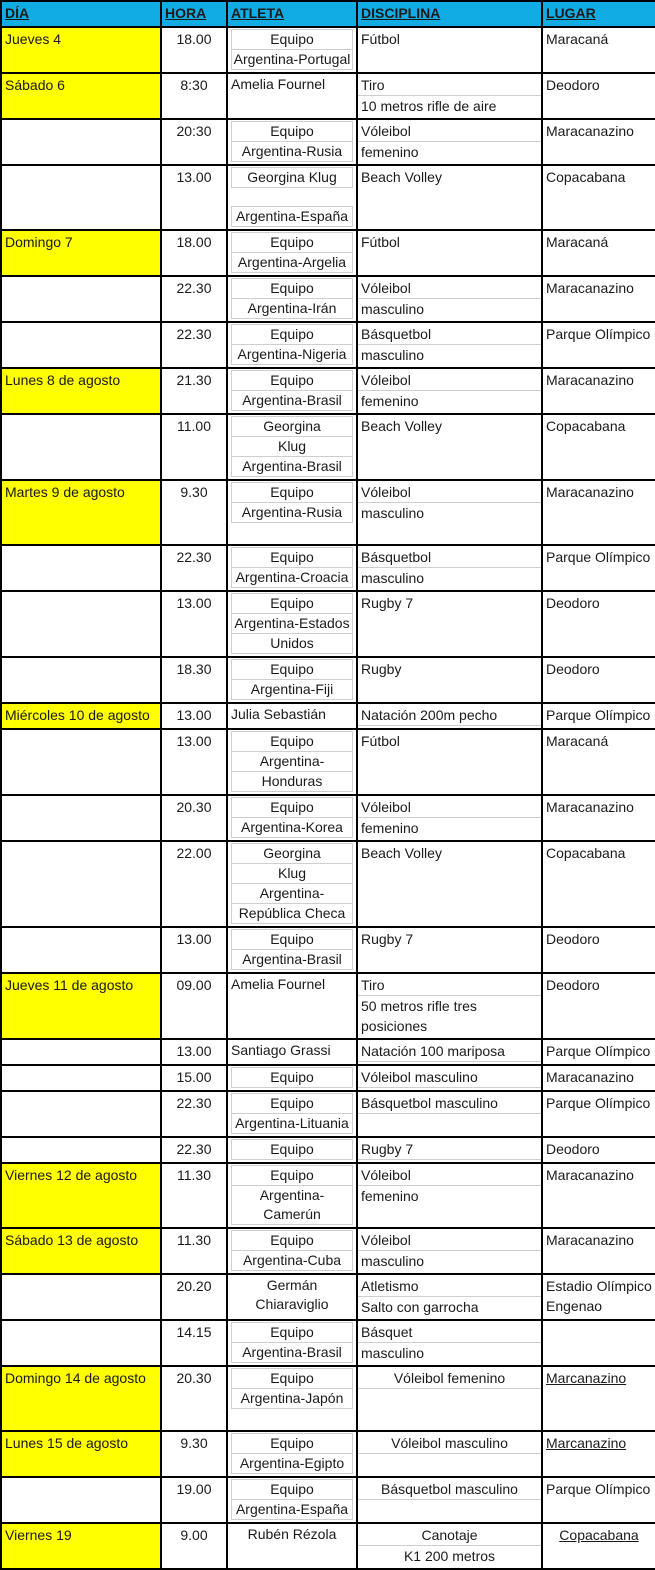 This screenshot has width=655, height=1570. I want to click on lugar-cell: Parque Olímpico, so click(598, 716).